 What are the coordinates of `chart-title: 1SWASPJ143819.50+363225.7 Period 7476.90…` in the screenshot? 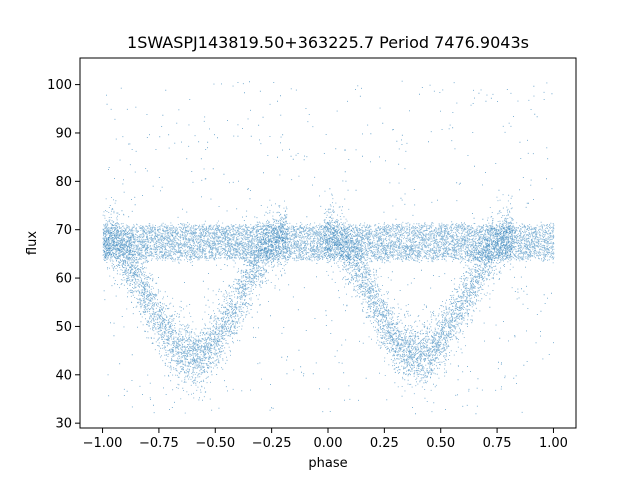 It's located at (328, 42).